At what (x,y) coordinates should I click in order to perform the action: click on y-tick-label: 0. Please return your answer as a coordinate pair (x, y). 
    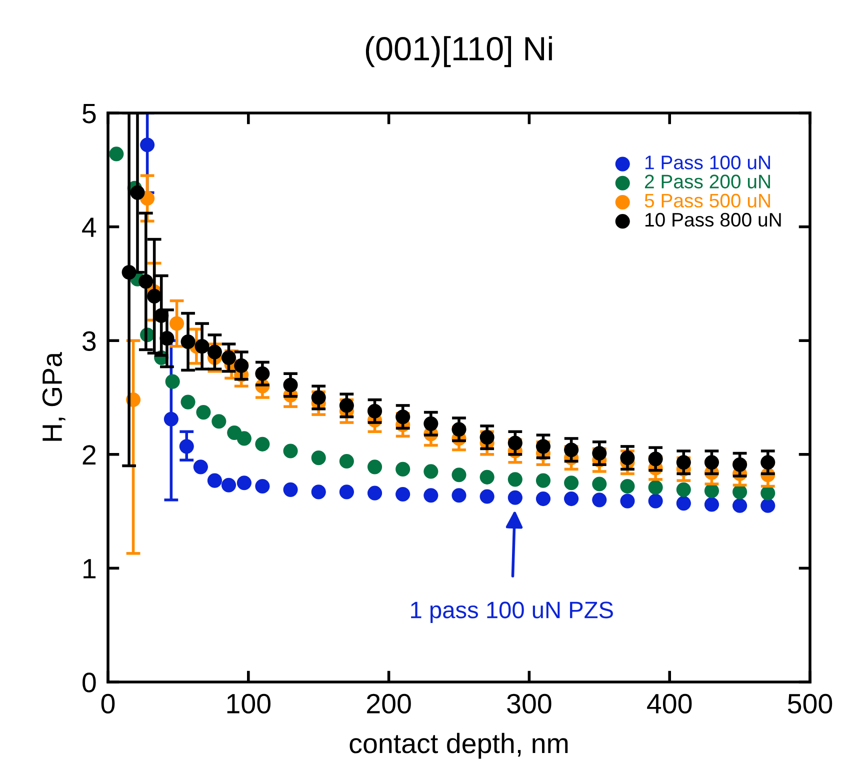
    Looking at the image, I should click on (89, 682).